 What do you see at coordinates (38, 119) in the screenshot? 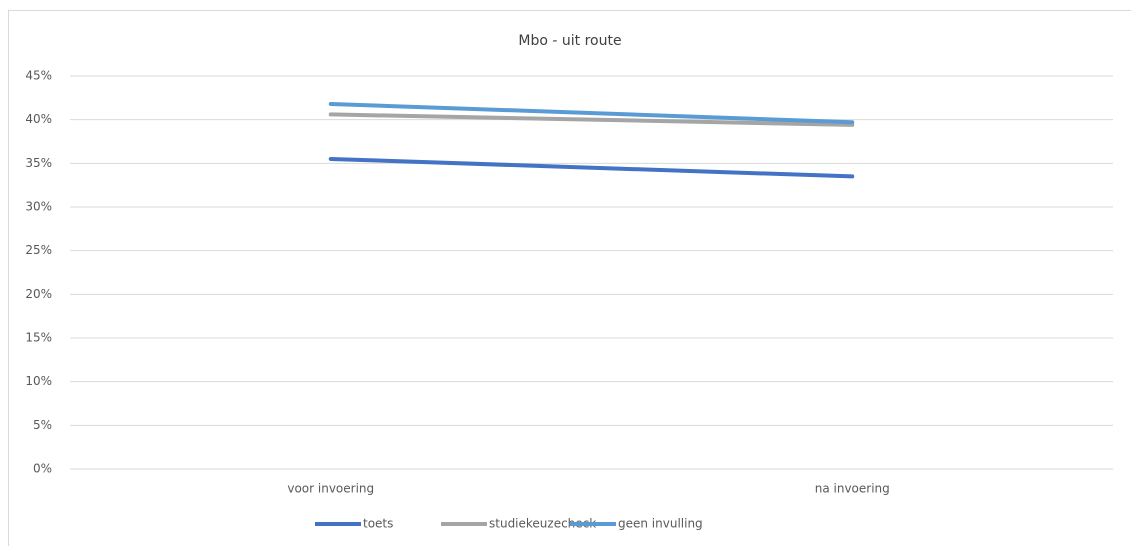
I see `y-tick-label: 40%` at bounding box center [38, 119].